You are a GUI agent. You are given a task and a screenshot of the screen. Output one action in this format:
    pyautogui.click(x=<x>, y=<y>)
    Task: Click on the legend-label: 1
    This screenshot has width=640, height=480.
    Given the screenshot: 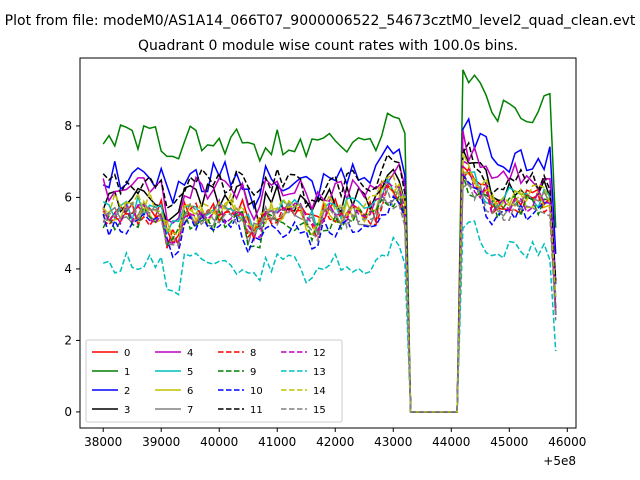 What is the action you would take?
    pyautogui.click(x=127, y=372)
    